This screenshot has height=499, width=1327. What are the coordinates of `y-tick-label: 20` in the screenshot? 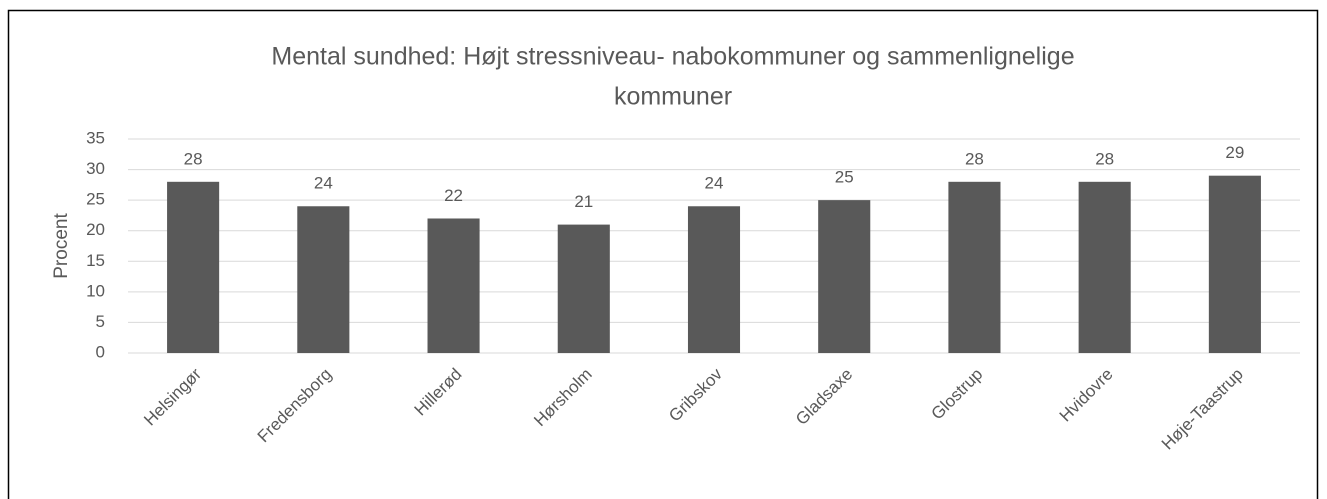 It's located at (95, 229).